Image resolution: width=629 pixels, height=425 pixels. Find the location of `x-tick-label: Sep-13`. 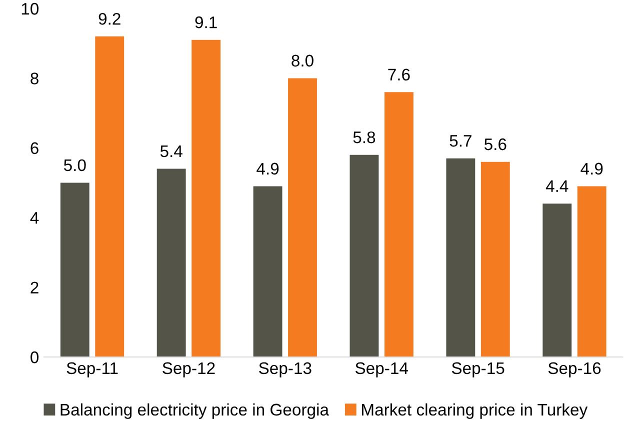

x-tick-label: Sep-13 is located at coordinates (285, 370).